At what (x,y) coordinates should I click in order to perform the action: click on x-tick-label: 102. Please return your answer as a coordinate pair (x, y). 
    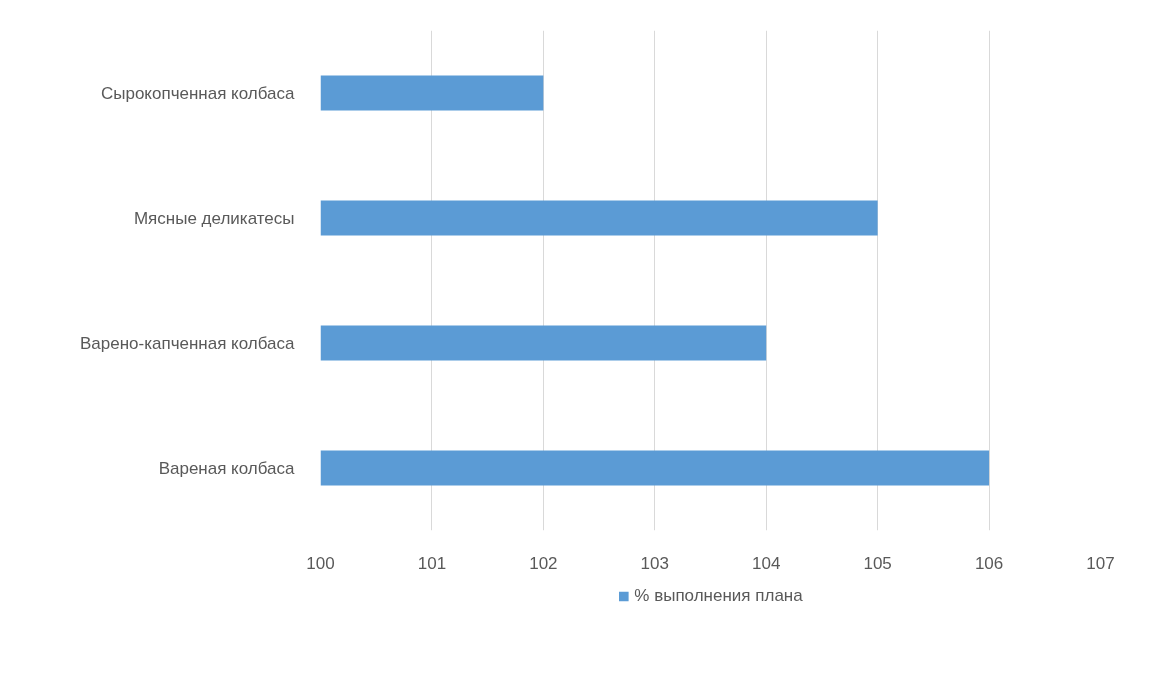
    Looking at the image, I should click on (543, 563).